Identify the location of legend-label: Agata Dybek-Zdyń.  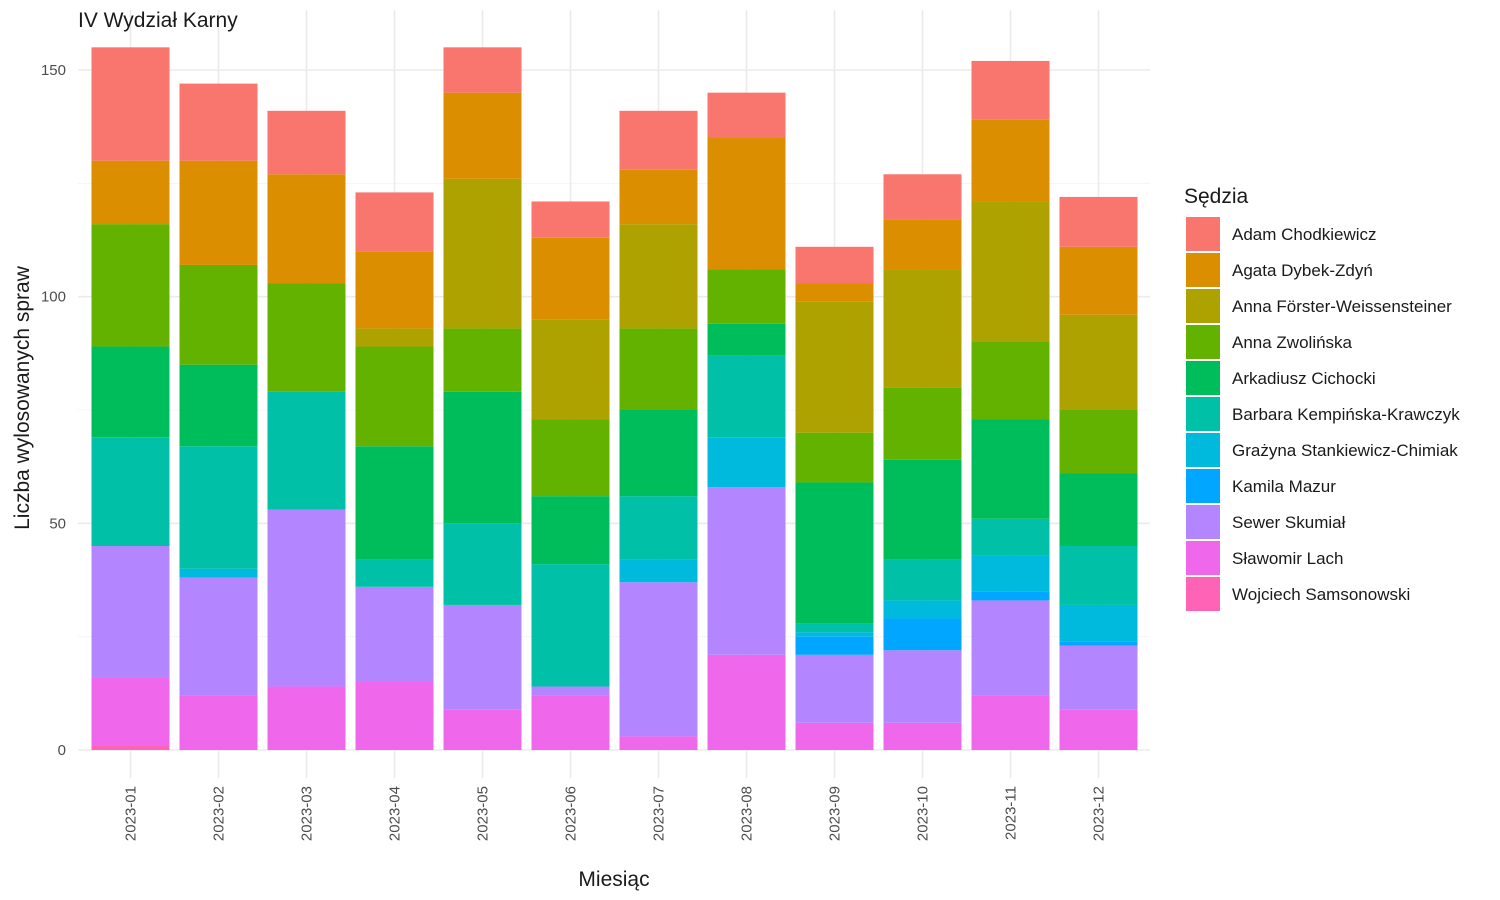
(1302, 270).